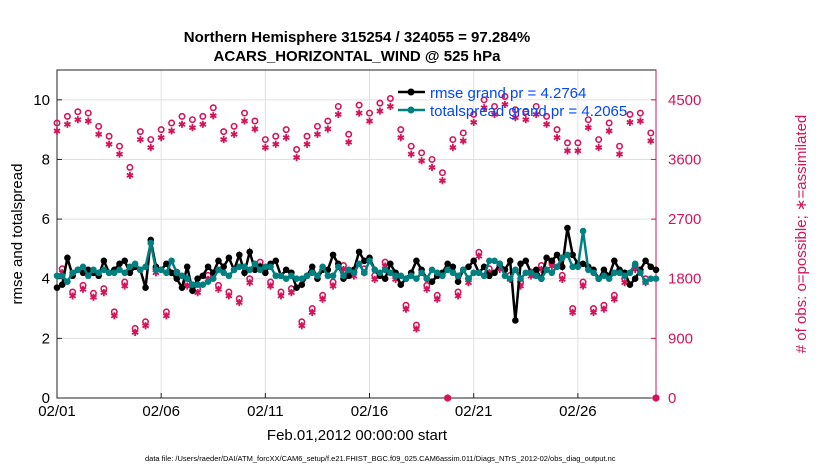 This screenshot has width=830, height=475. I want to click on left-y-tick-label: 2, so click(46, 338).